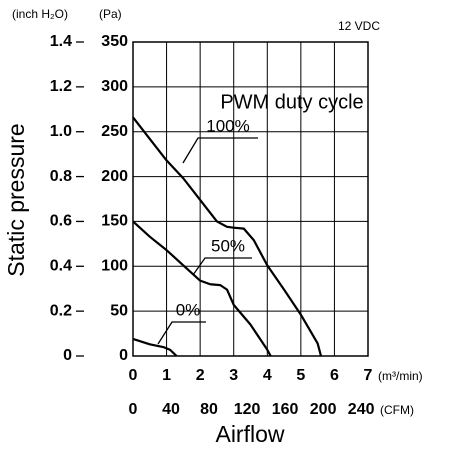  What do you see at coordinates (291, 102) in the screenshot?
I see `legend-title: PWM duty cycle` at bounding box center [291, 102].